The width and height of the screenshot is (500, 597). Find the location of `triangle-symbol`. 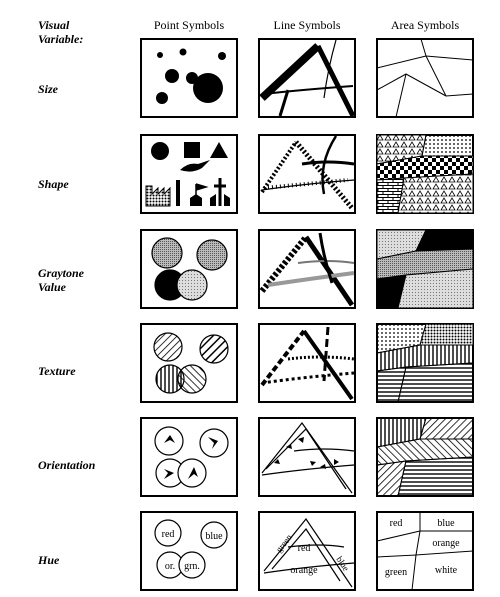

triangle-symbol is located at coordinates (219, 150).